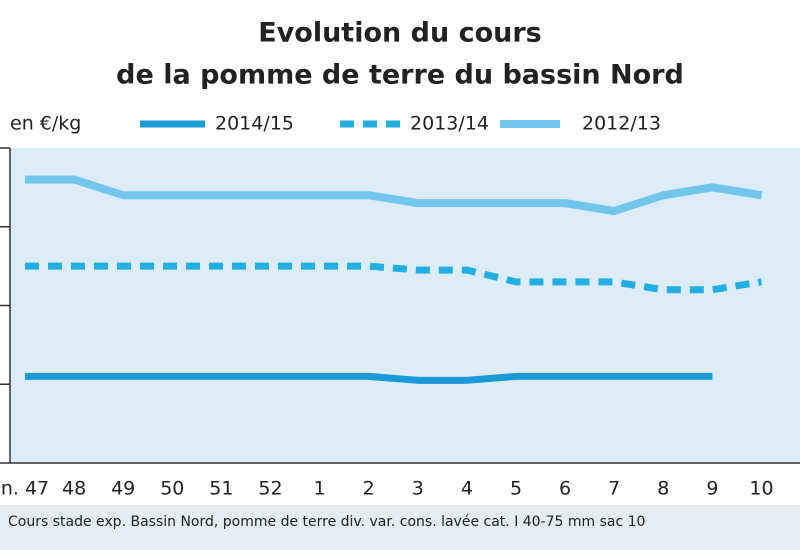  What do you see at coordinates (418, 489) in the screenshot?
I see `x-tick-label: 3` at bounding box center [418, 489].